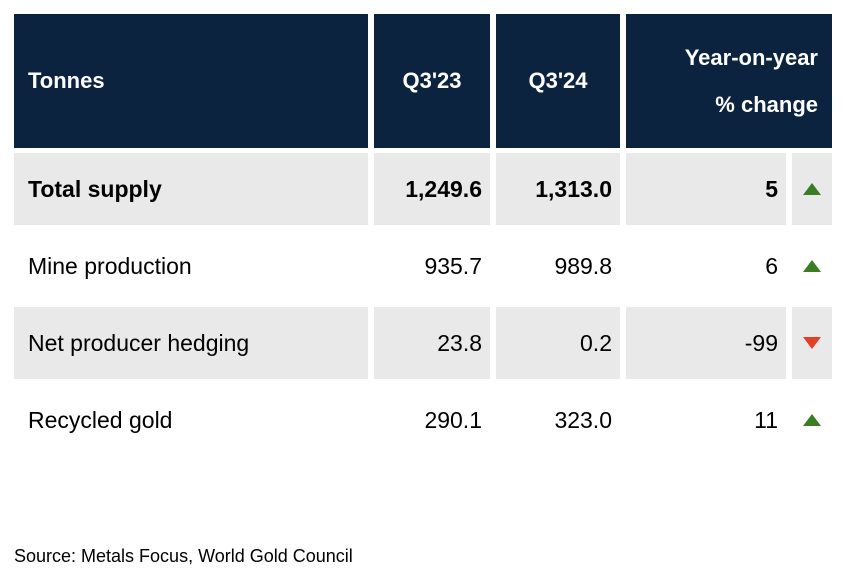 The height and width of the screenshot is (584, 846). Describe the element at coordinates (191, 343) in the screenshot. I see `row-label: Net producer hedging` at that location.